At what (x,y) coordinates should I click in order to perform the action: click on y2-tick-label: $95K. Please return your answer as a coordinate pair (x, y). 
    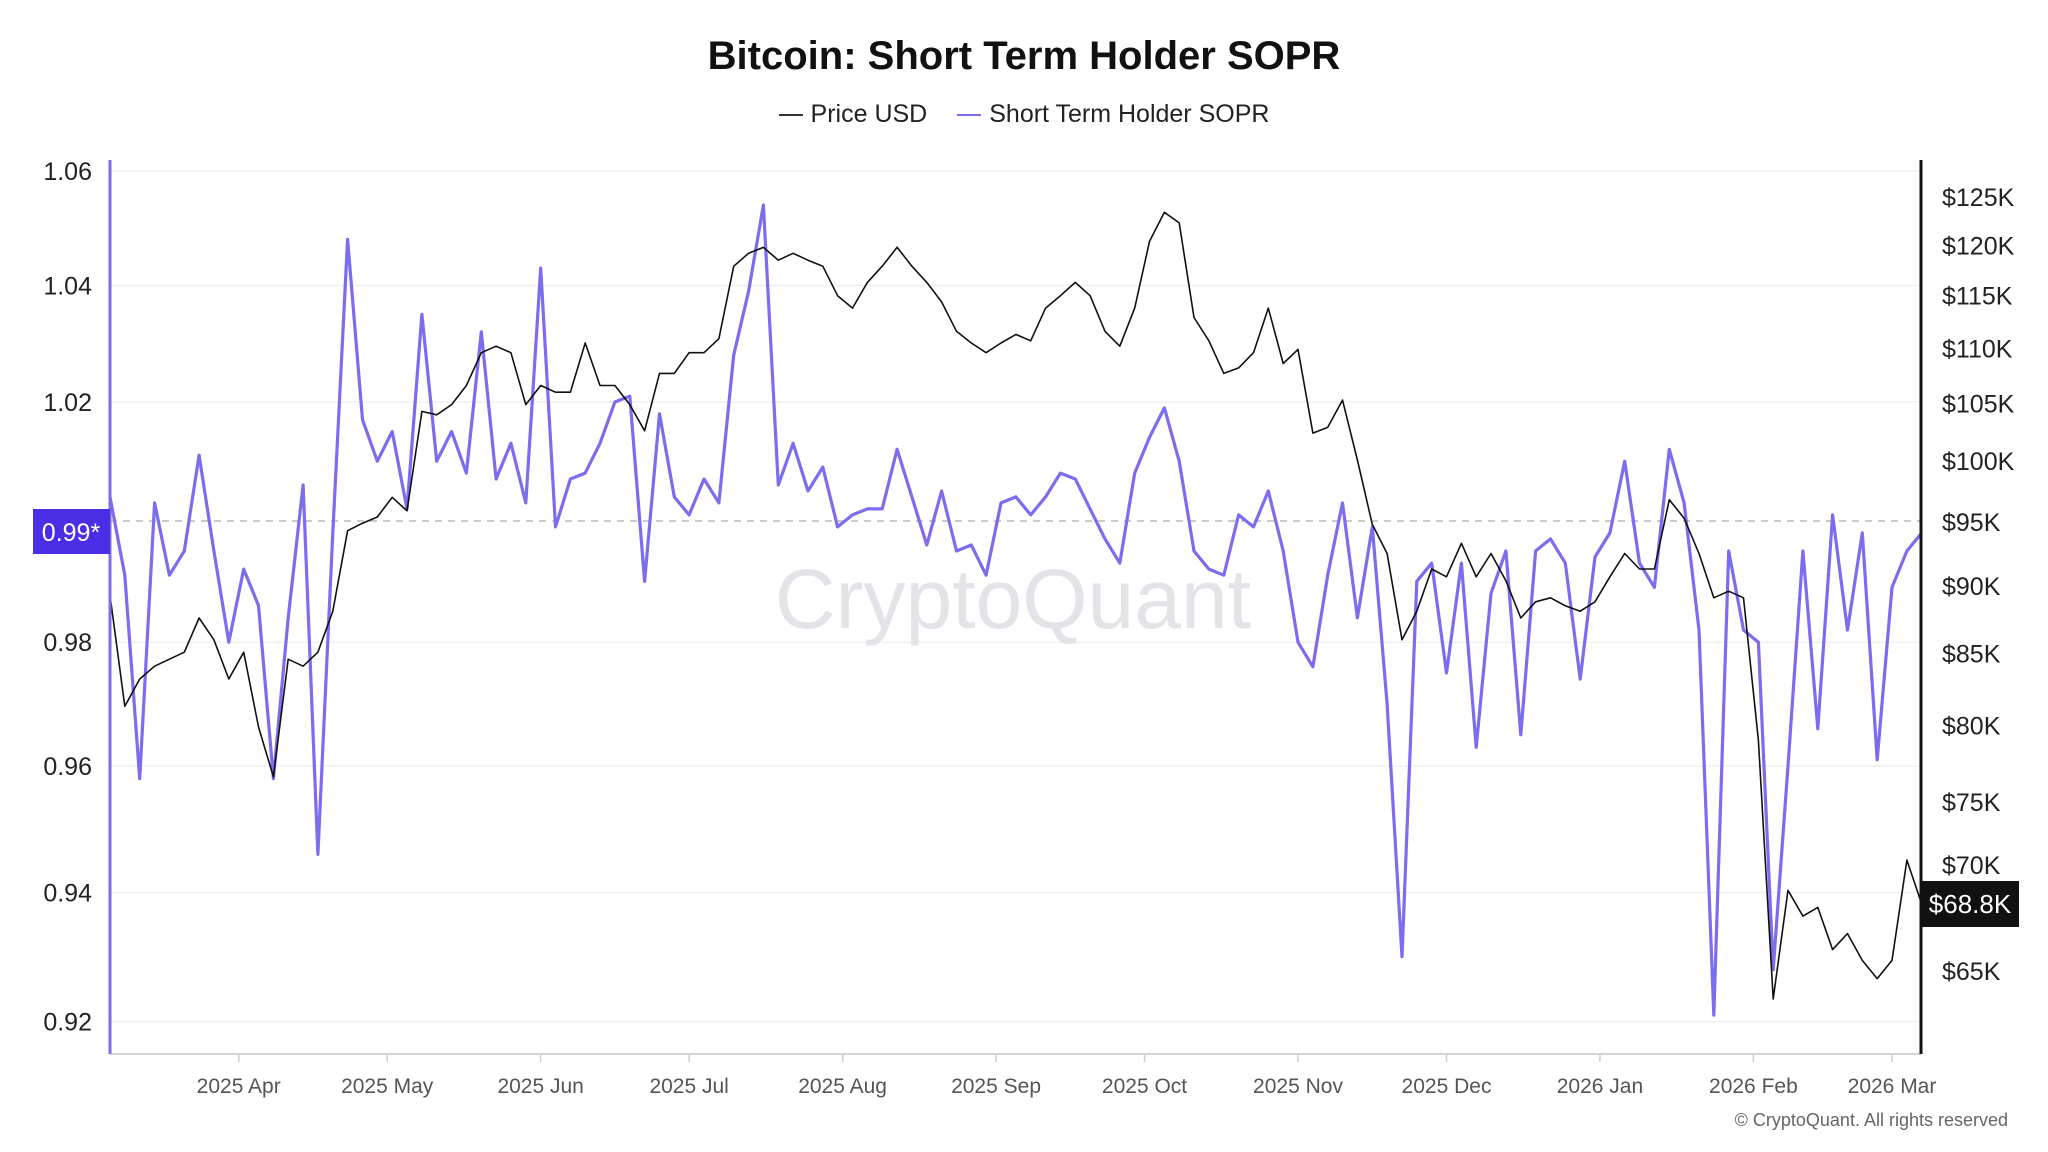
    Looking at the image, I should click on (1971, 523).